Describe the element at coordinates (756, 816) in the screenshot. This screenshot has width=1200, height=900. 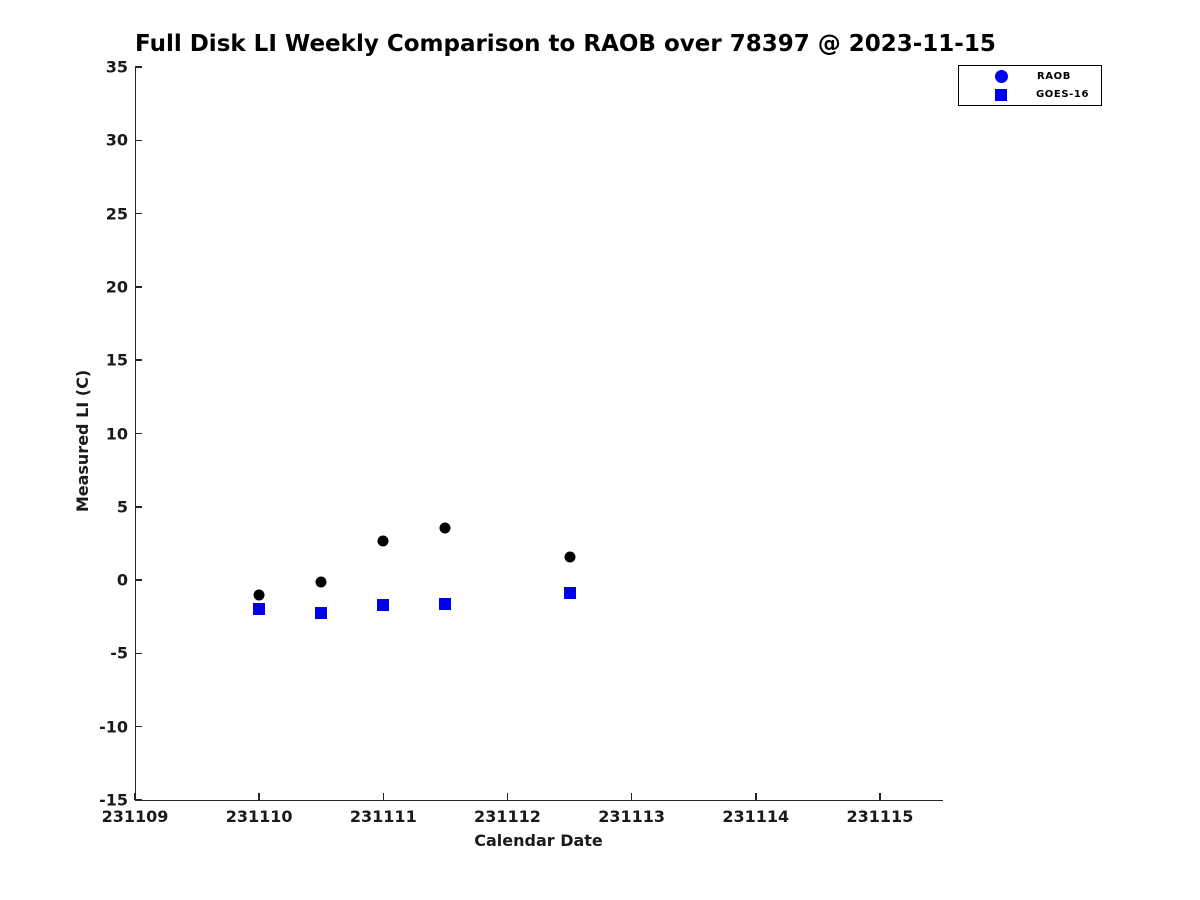
I see `x-tick-label: 231114` at that location.